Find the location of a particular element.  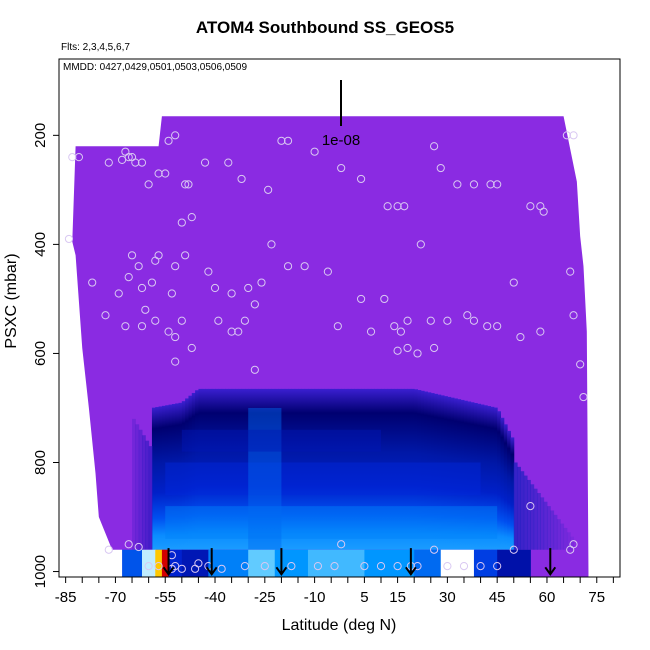

y-tick-label: 600 is located at coordinates (40, 353).